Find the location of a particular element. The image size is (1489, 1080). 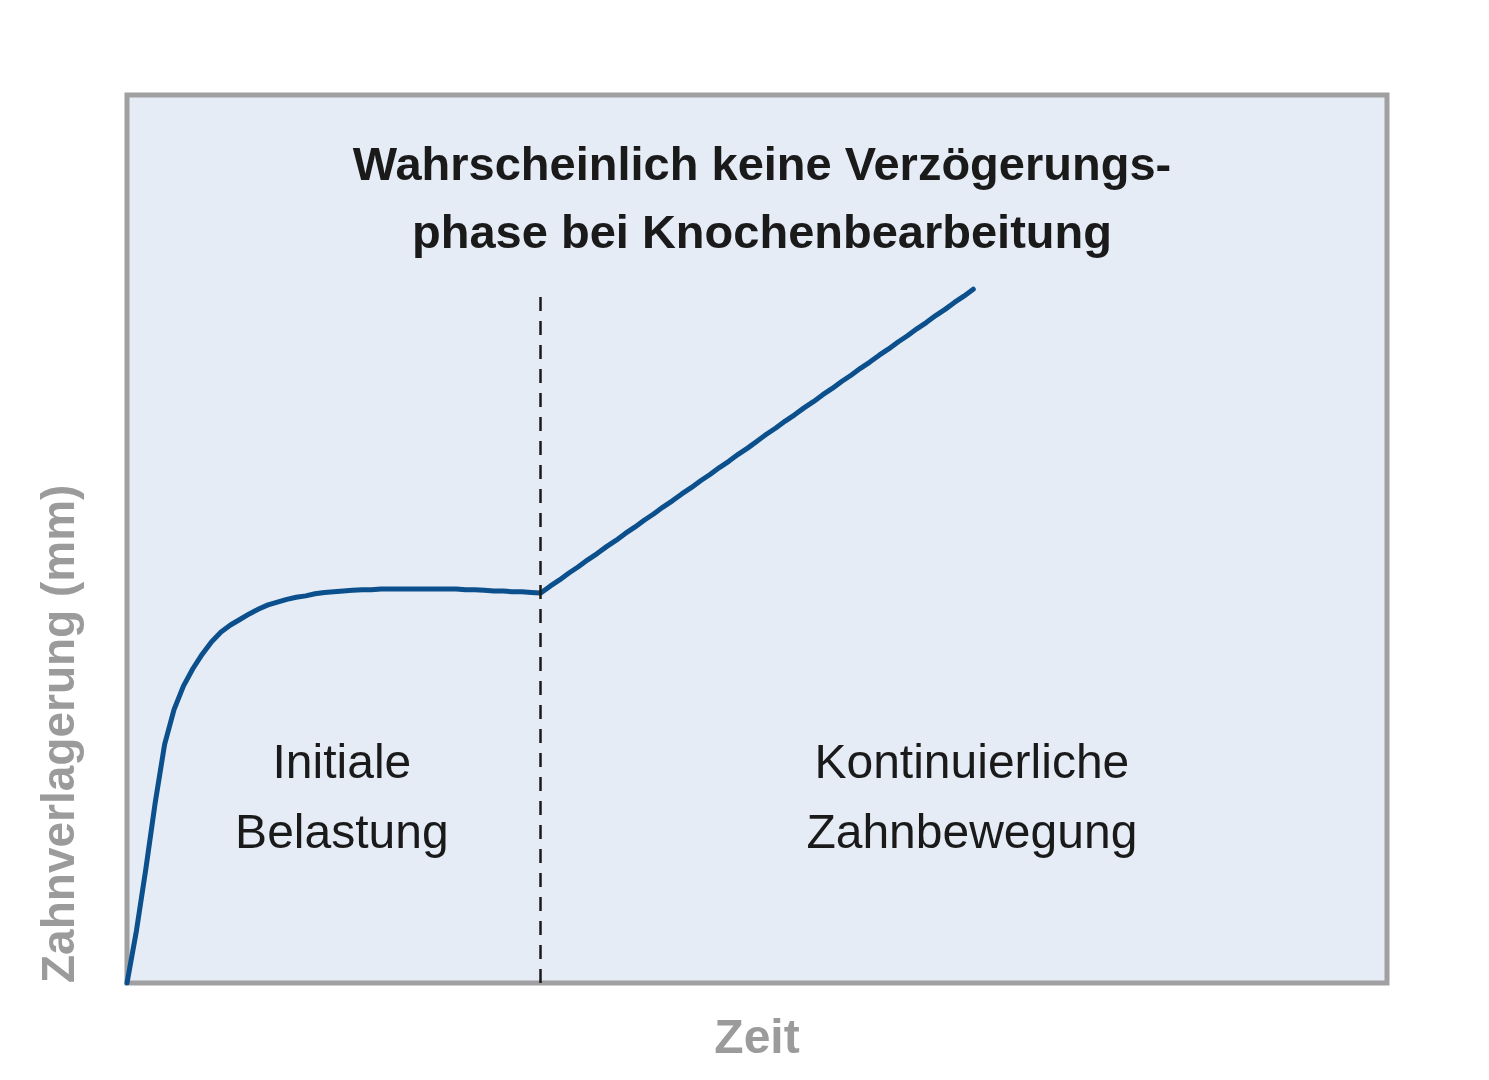

y-axis-title: Zahnverlagerung (mm) is located at coordinates (58, 733).